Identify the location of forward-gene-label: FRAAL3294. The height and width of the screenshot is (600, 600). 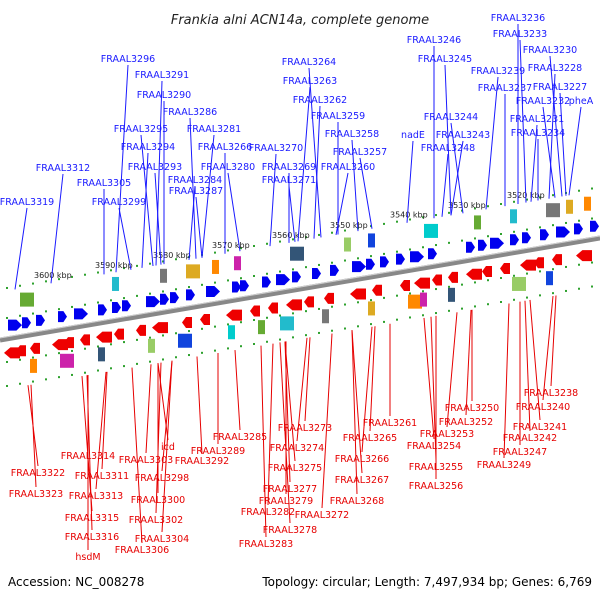
(148, 147).